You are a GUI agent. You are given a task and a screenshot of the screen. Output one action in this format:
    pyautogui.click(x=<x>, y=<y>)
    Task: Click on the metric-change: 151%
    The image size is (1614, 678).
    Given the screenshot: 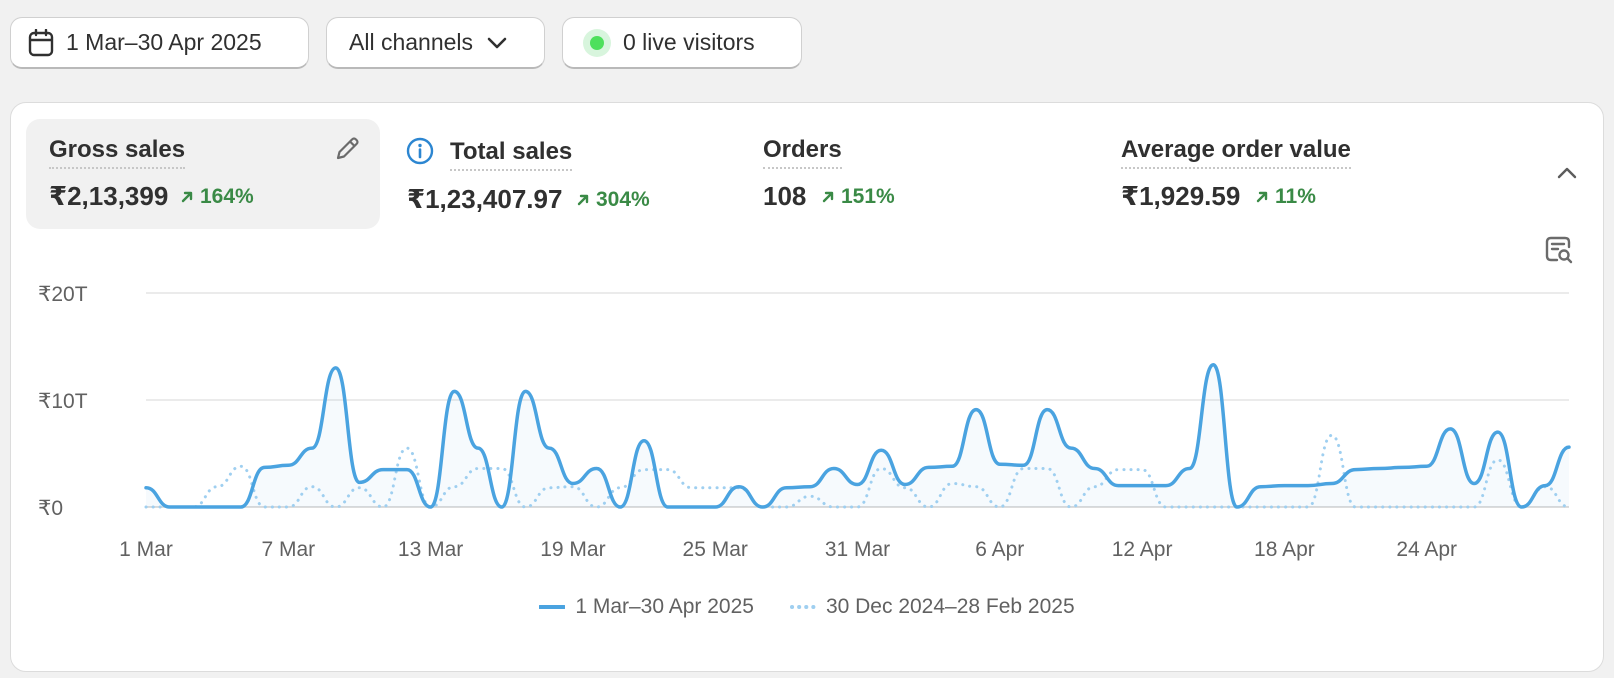 What is the action you would take?
    pyautogui.click(x=858, y=197)
    